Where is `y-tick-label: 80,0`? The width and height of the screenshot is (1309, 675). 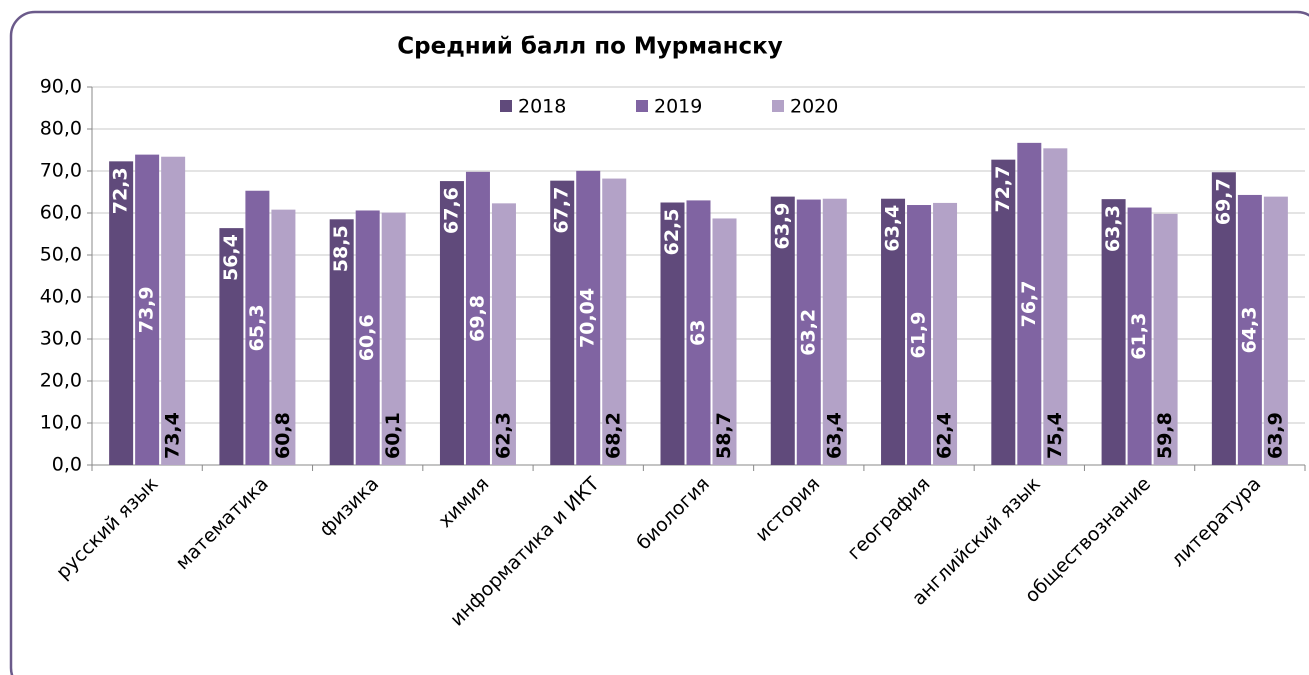
y-tick-label: 80,0 is located at coordinates (61, 129).